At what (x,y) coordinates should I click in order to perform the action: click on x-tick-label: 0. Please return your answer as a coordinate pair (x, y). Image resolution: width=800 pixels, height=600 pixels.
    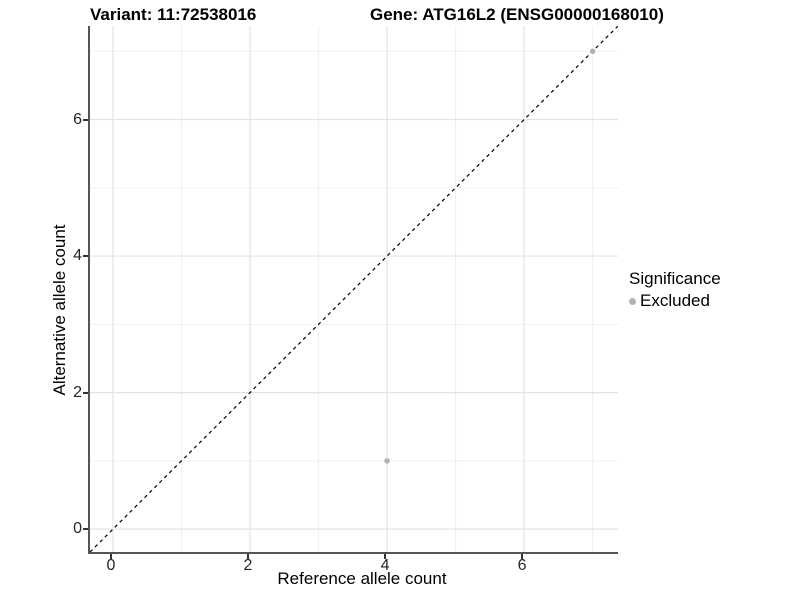
    Looking at the image, I should click on (111, 565).